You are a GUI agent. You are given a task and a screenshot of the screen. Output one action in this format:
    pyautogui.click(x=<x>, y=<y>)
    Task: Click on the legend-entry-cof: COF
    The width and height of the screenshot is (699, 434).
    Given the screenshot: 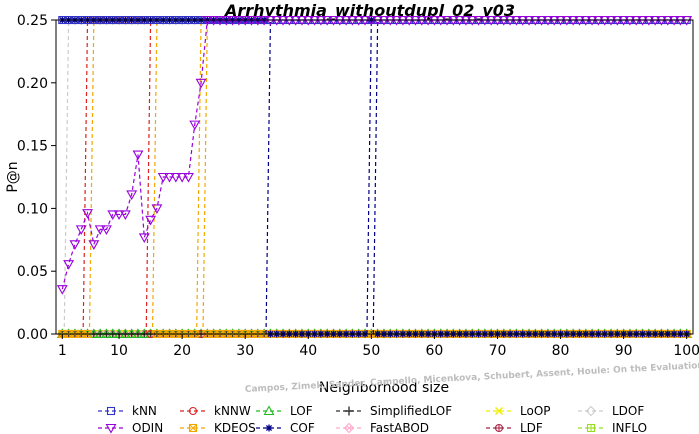 What is the action you would take?
    pyautogui.click(x=285, y=427)
    